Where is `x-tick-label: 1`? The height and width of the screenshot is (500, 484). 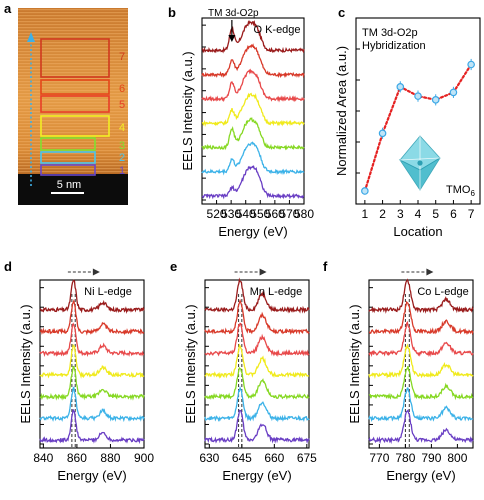 x-tick-label: 1 is located at coordinates (365, 214).